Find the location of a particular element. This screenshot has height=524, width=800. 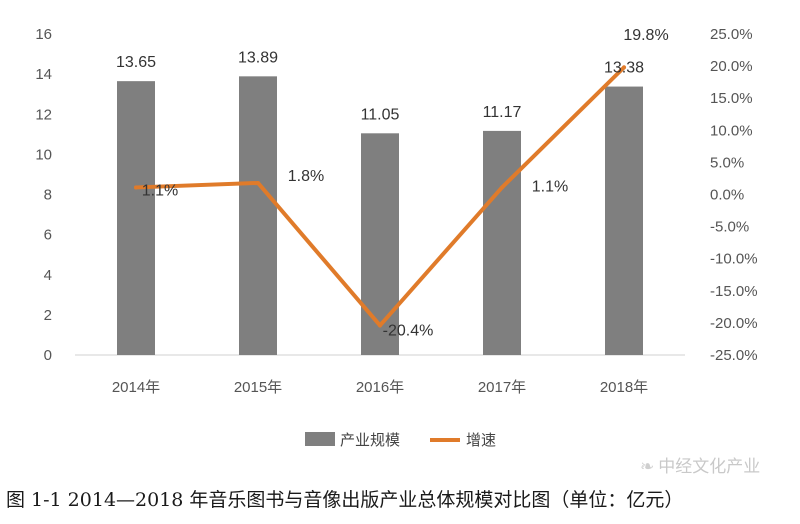

y-right-tick-label: 5.0% is located at coordinates (727, 162).